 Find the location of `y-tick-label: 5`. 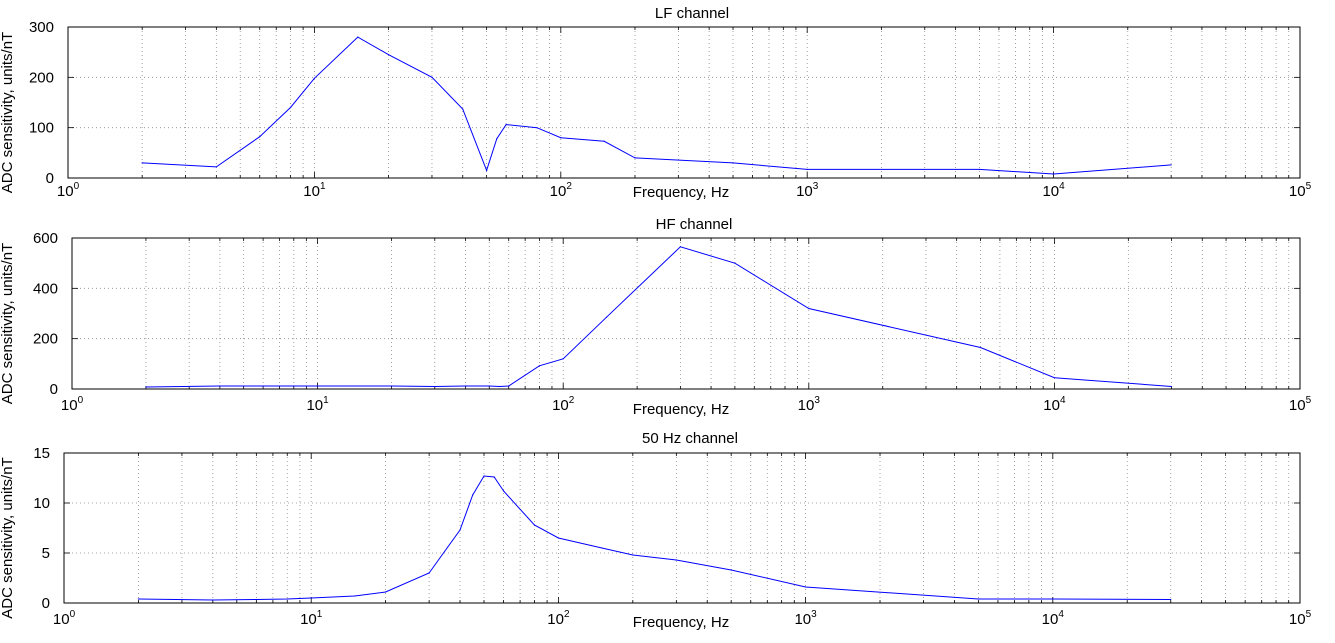

y-tick-label: 5 is located at coordinates (46, 553).